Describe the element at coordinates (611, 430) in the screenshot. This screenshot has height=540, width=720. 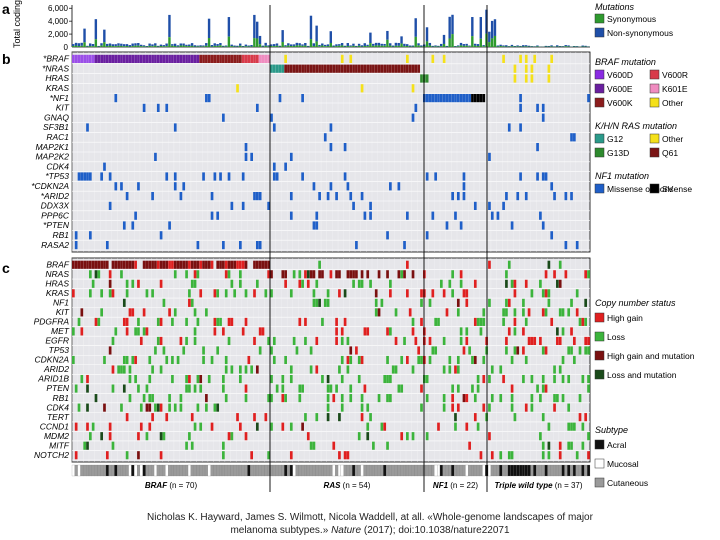
I see `legend-title: Subtype` at that location.